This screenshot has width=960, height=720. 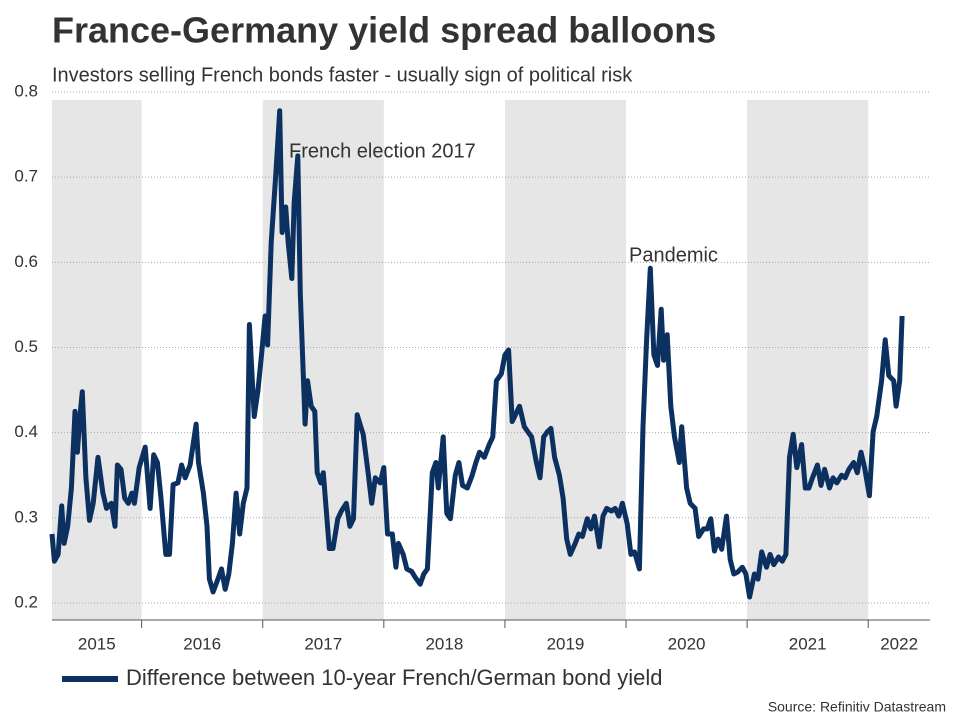 I want to click on annotation: Pandemic, so click(x=673, y=255).